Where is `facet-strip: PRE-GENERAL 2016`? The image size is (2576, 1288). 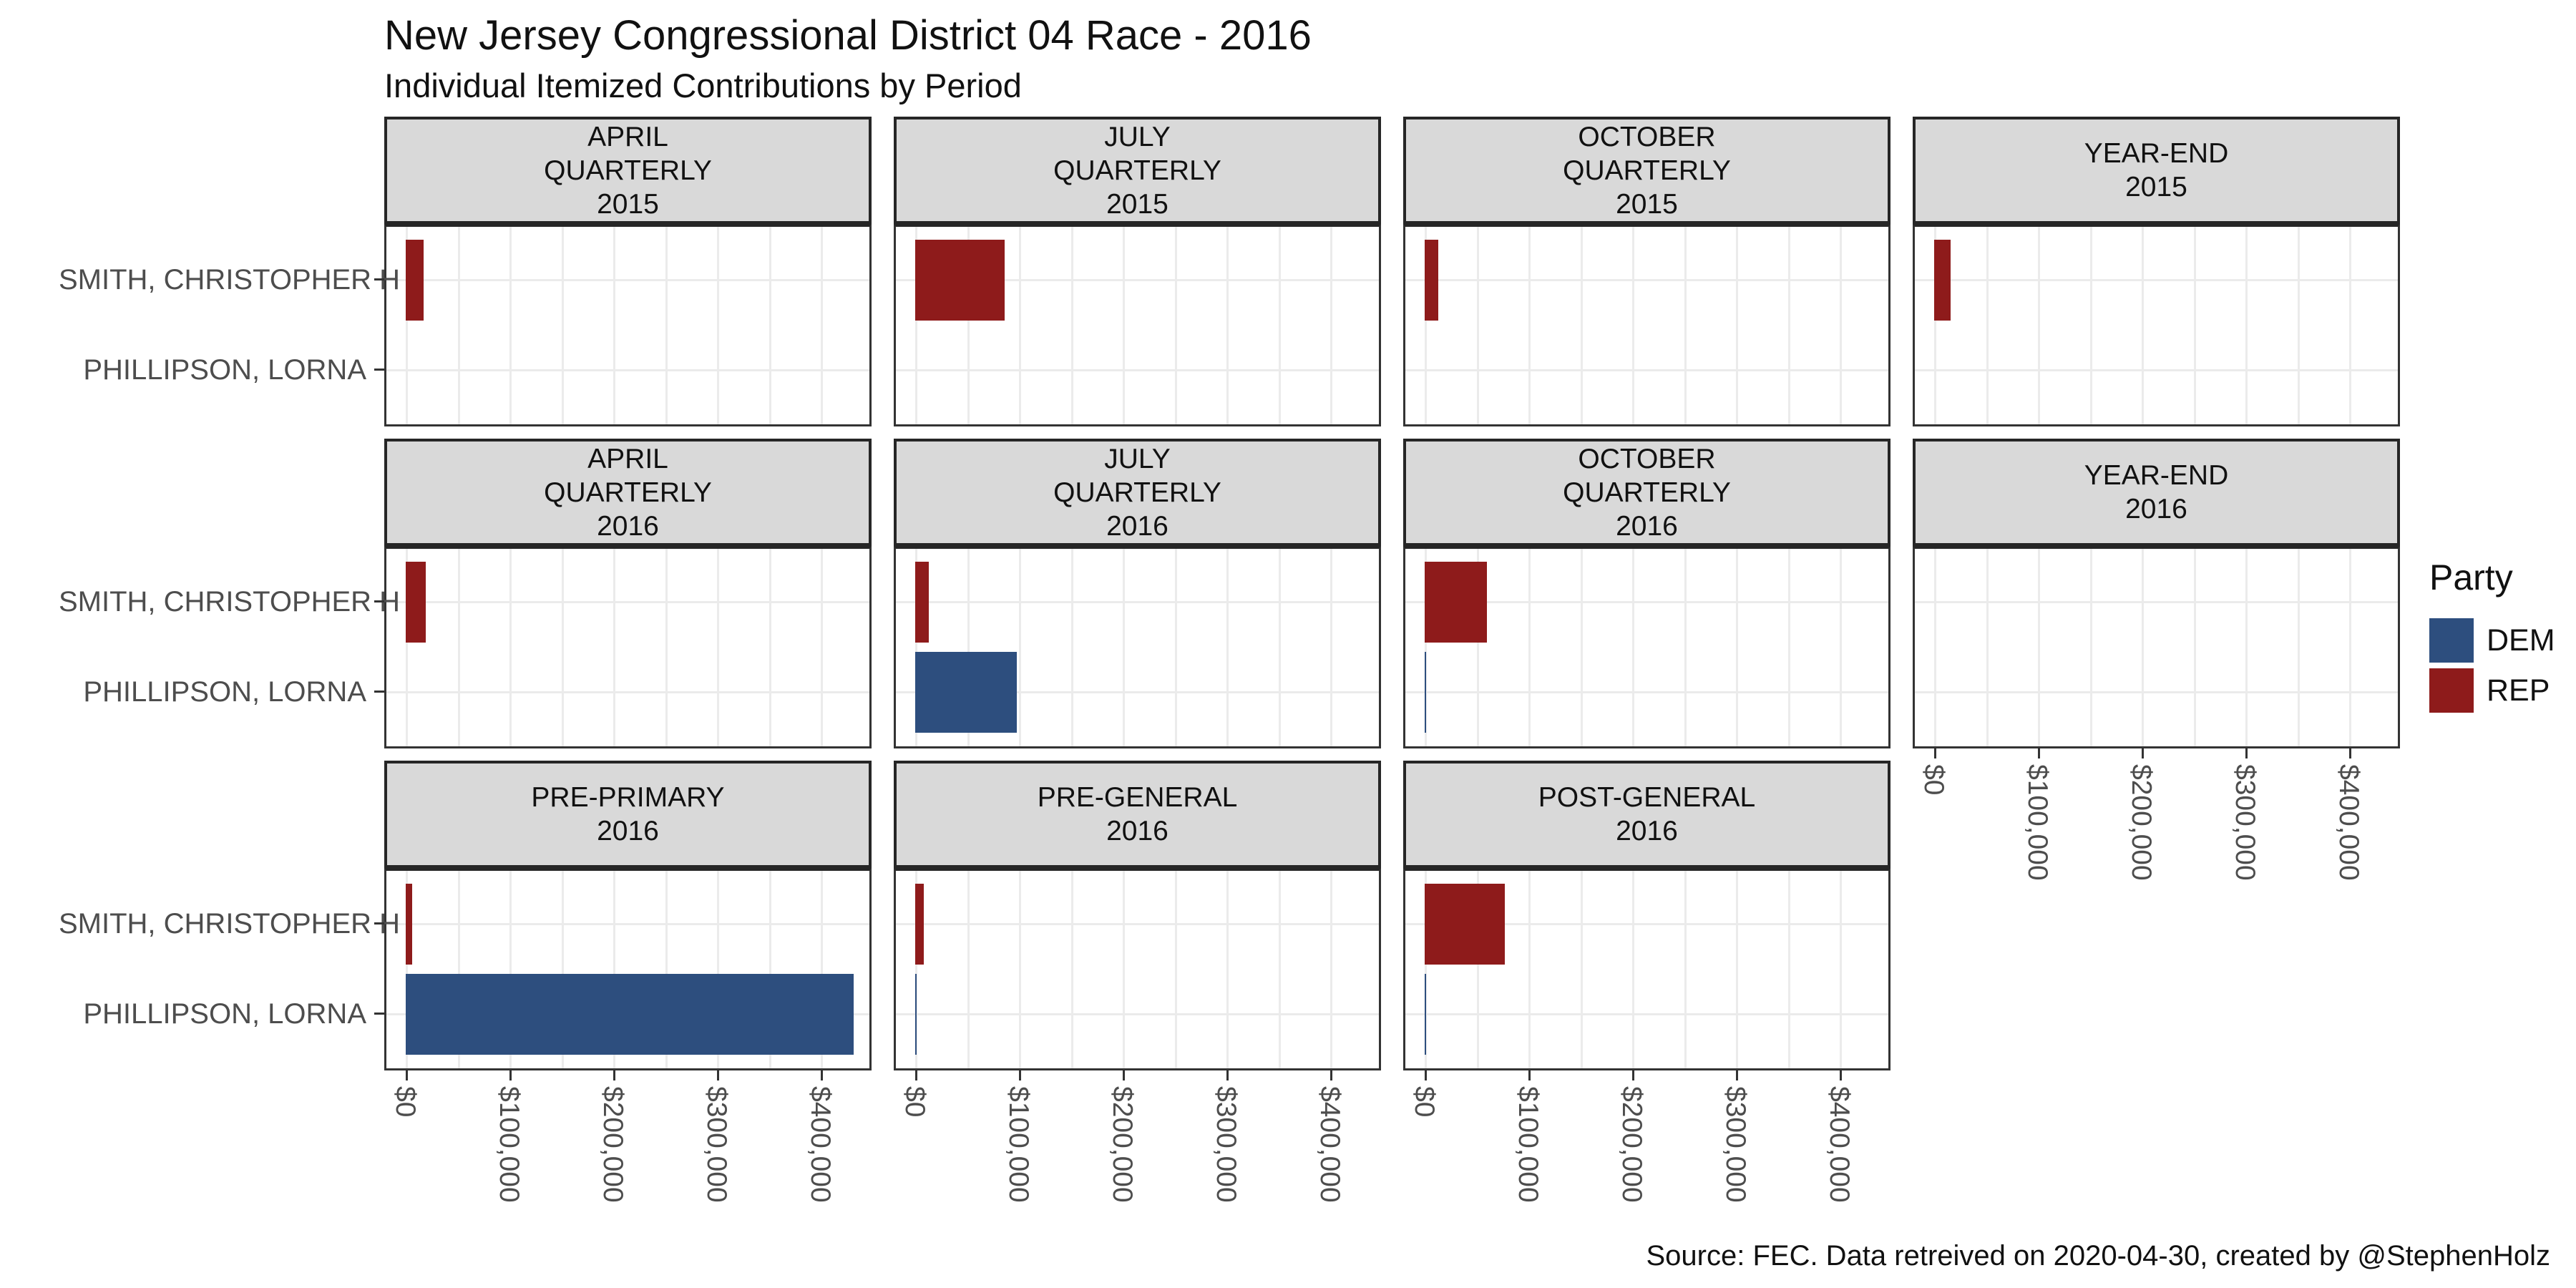 facet-strip: PRE-GENERAL 2016 is located at coordinates (1137, 814).